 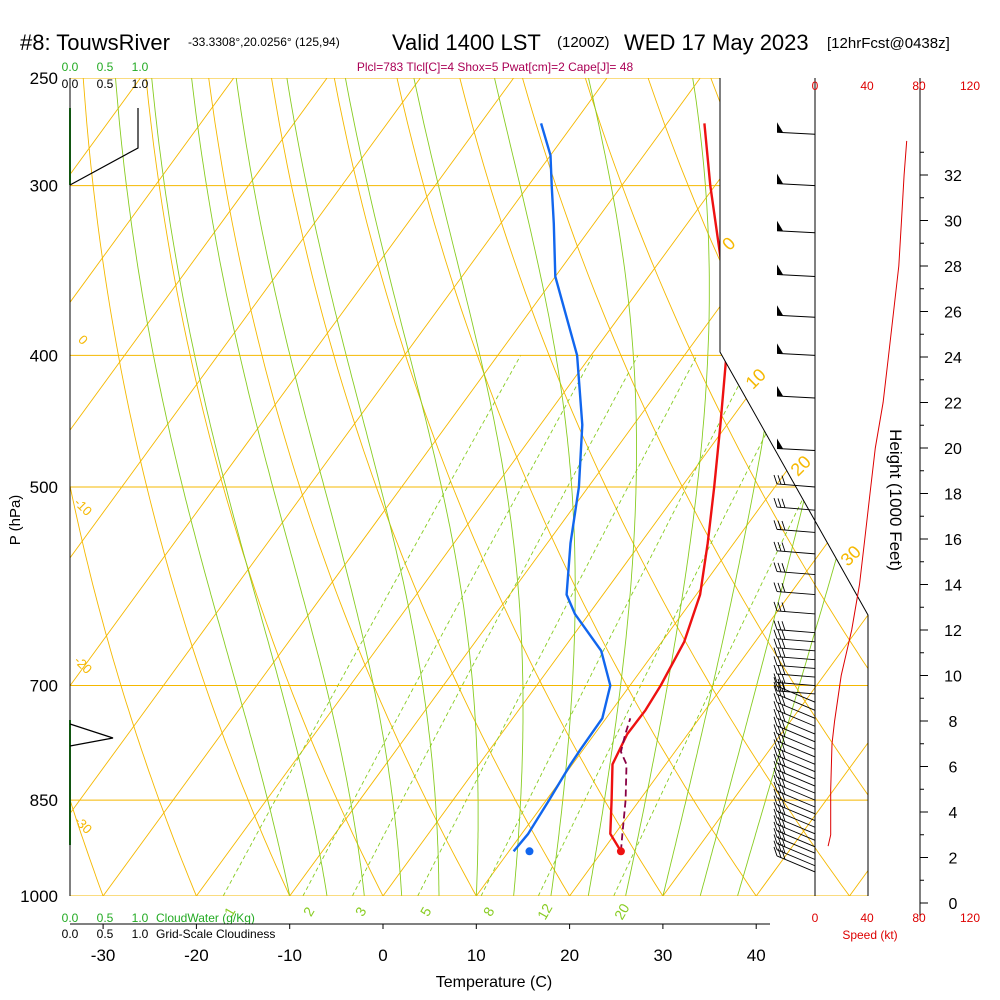 What do you see at coordinates (289, 955) in the screenshot?
I see `temperature-tick-label: -10` at bounding box center [289, 955].